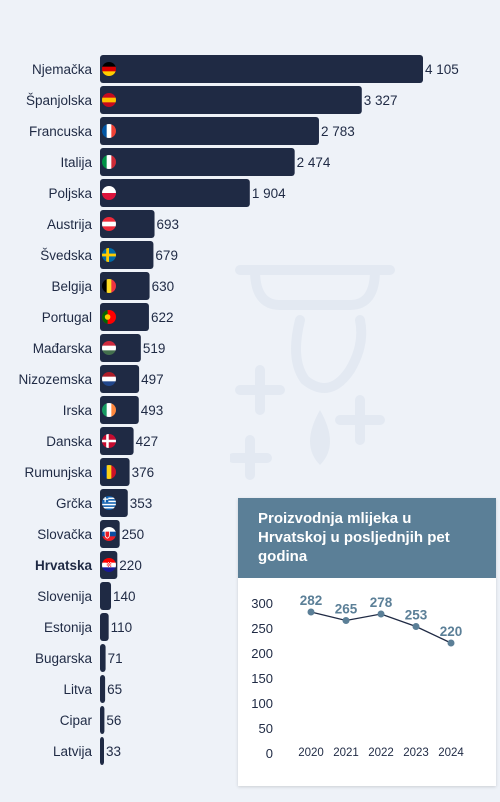 The width and height of the screenshot is (500, 802). What do you see at coordinates (76, 720) in the screenshot?
I see `country-label: Cipar` at bounding box center [76, 720].